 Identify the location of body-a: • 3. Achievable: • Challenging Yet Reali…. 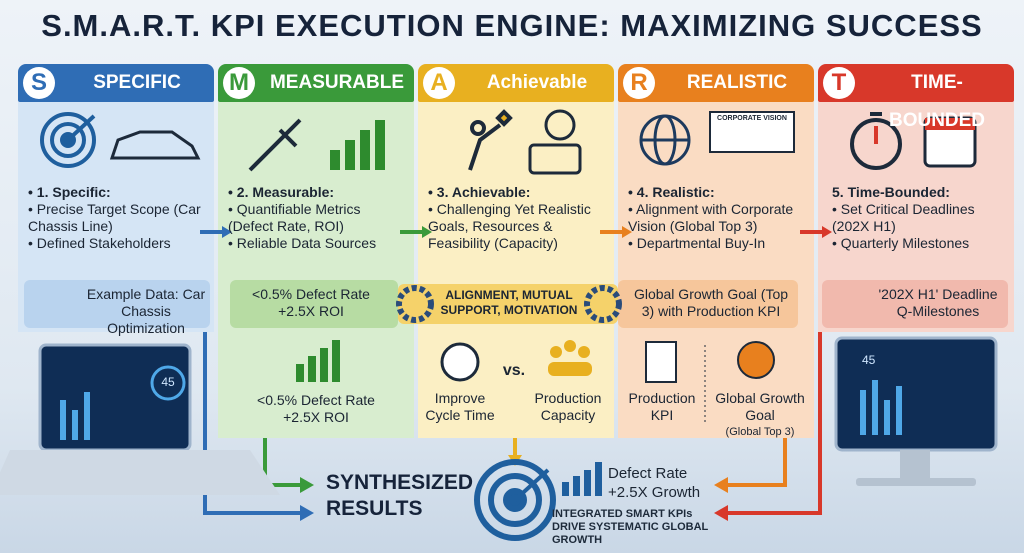
(518, 218).